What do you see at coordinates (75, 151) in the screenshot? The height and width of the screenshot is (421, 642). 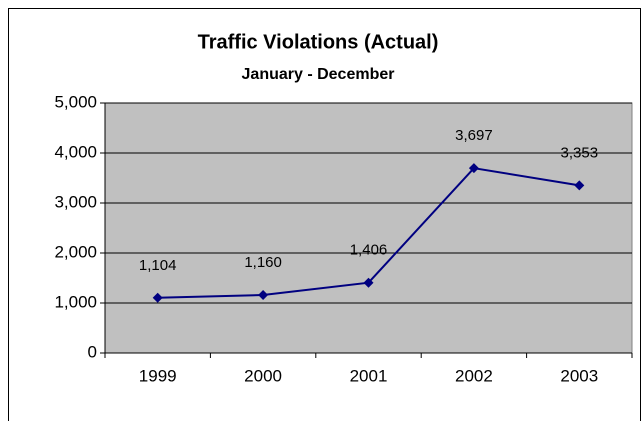 I see `y-tick-label: 4,000` at bounding box center [75, 151].